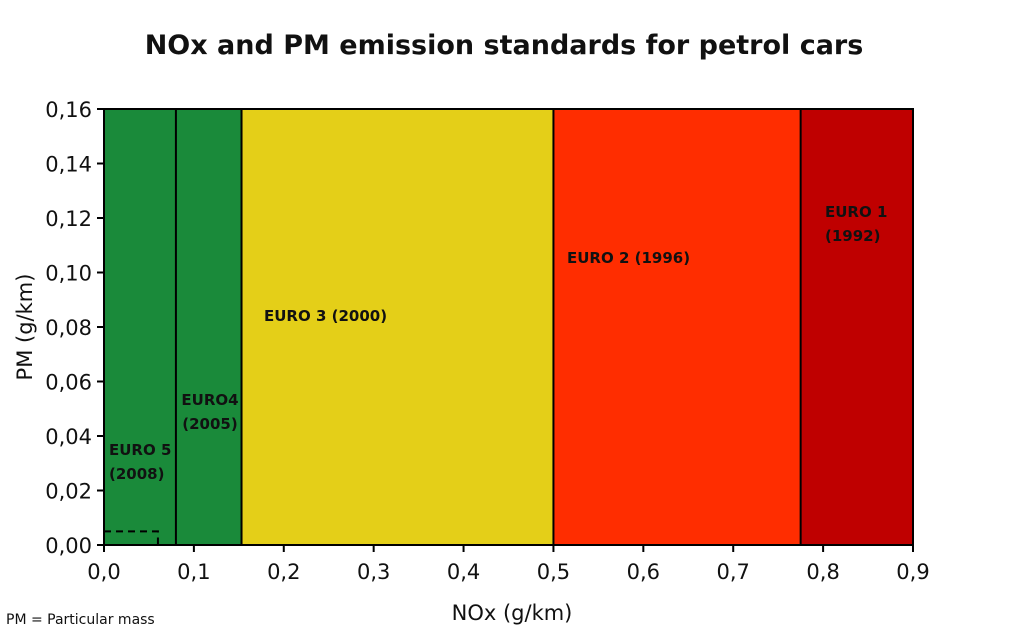 Image resolution: width=1024 pixels, height=639 pixels. Describe the element at coordinates (463, 572) in the screenshot. I see `x-tick-label: 0,4` at that location.